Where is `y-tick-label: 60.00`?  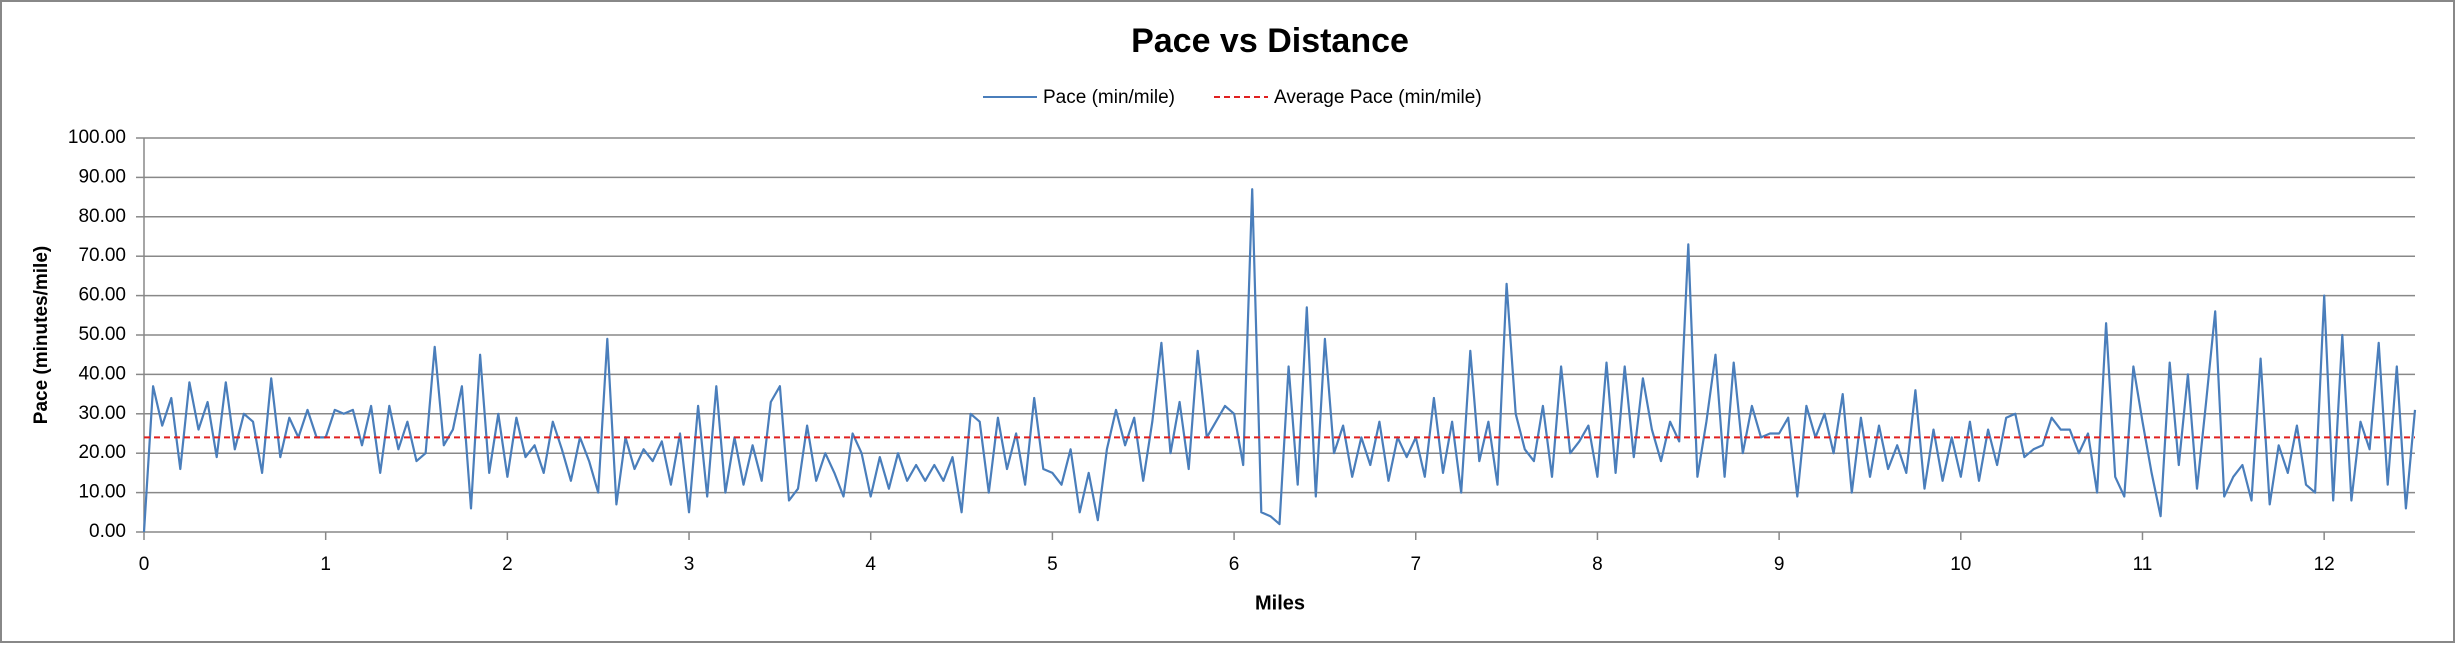 y-tick-label: 60.00 is located at coordinates (102, 295).